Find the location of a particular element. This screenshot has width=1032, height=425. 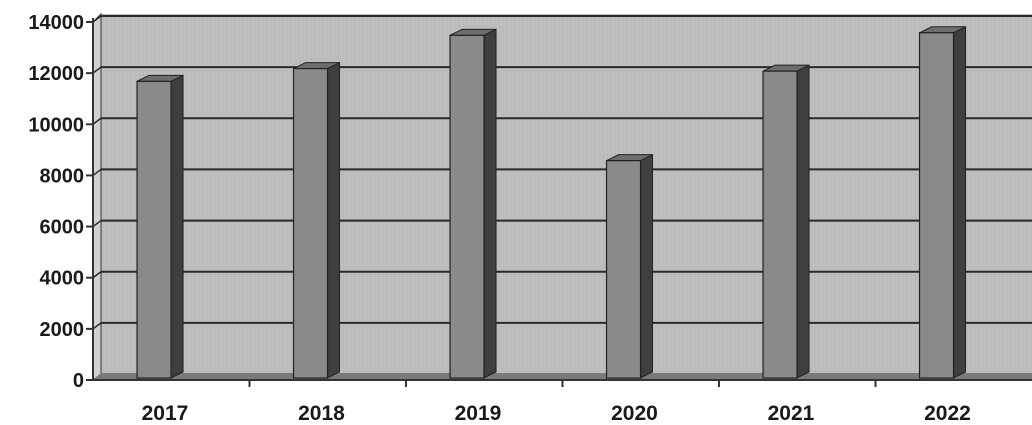

x-tick-label: 2020 is located at coordinates (634, 413).